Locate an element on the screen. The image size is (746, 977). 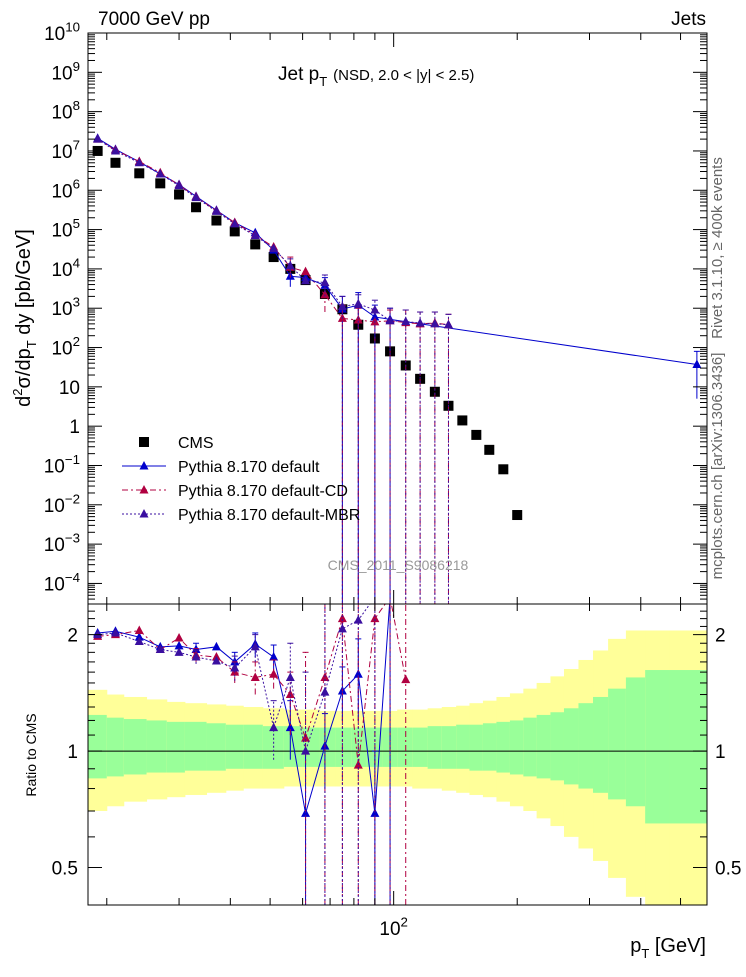
tick-label-exponent: 4 is located at coordinates (76, 262).